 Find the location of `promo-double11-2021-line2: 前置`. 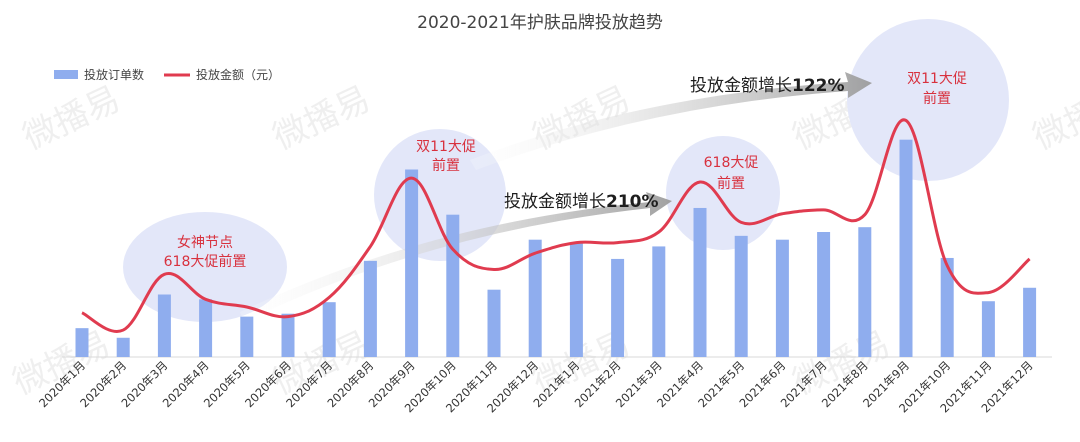

promo-double11-2021-line2: 前置 is located at coordinates (937, 98).